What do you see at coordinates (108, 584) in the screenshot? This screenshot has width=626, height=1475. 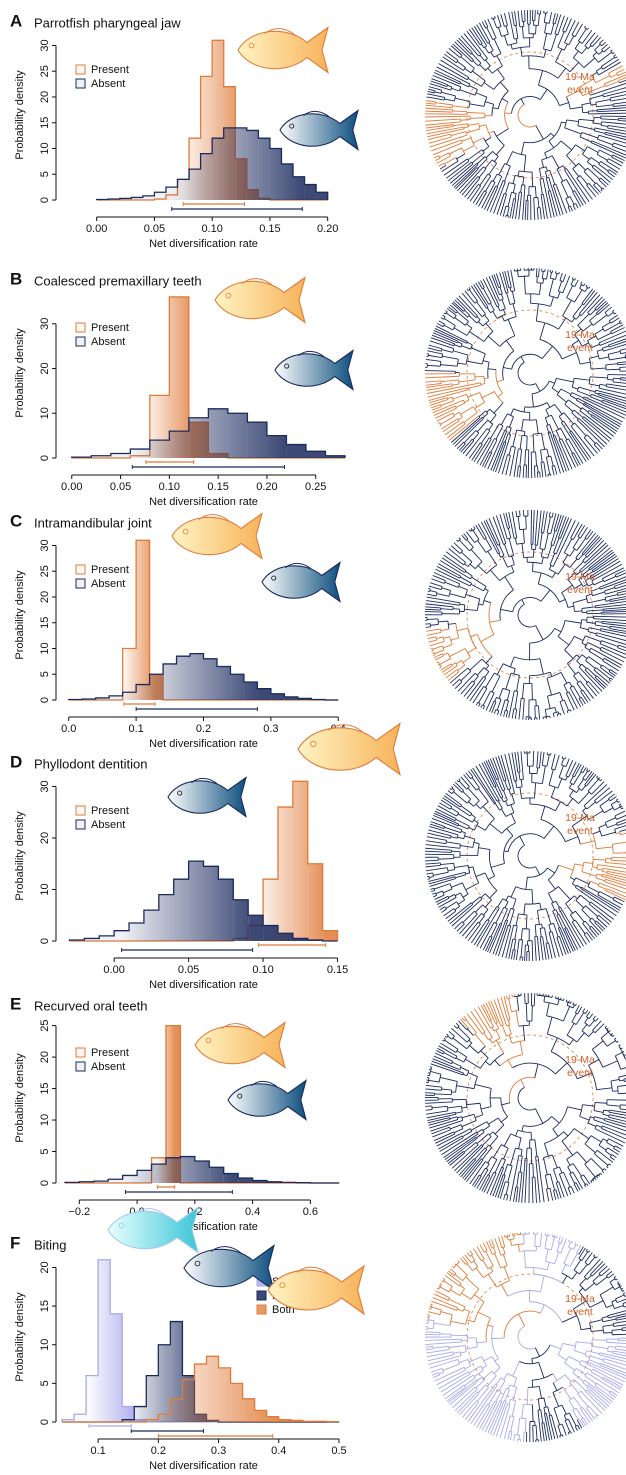 I see `legend-label: Absent` at bounding box center [108, 584].